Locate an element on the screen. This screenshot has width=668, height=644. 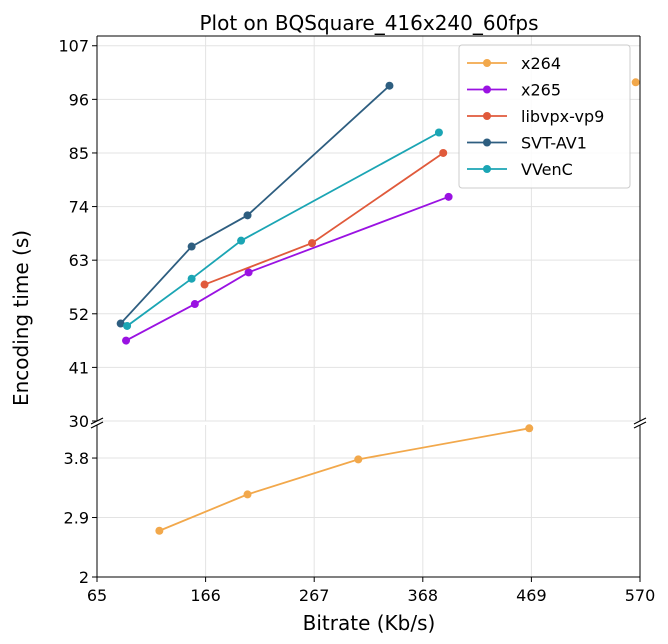
x-tick-label: 368 is located at coordinates (423, 595).